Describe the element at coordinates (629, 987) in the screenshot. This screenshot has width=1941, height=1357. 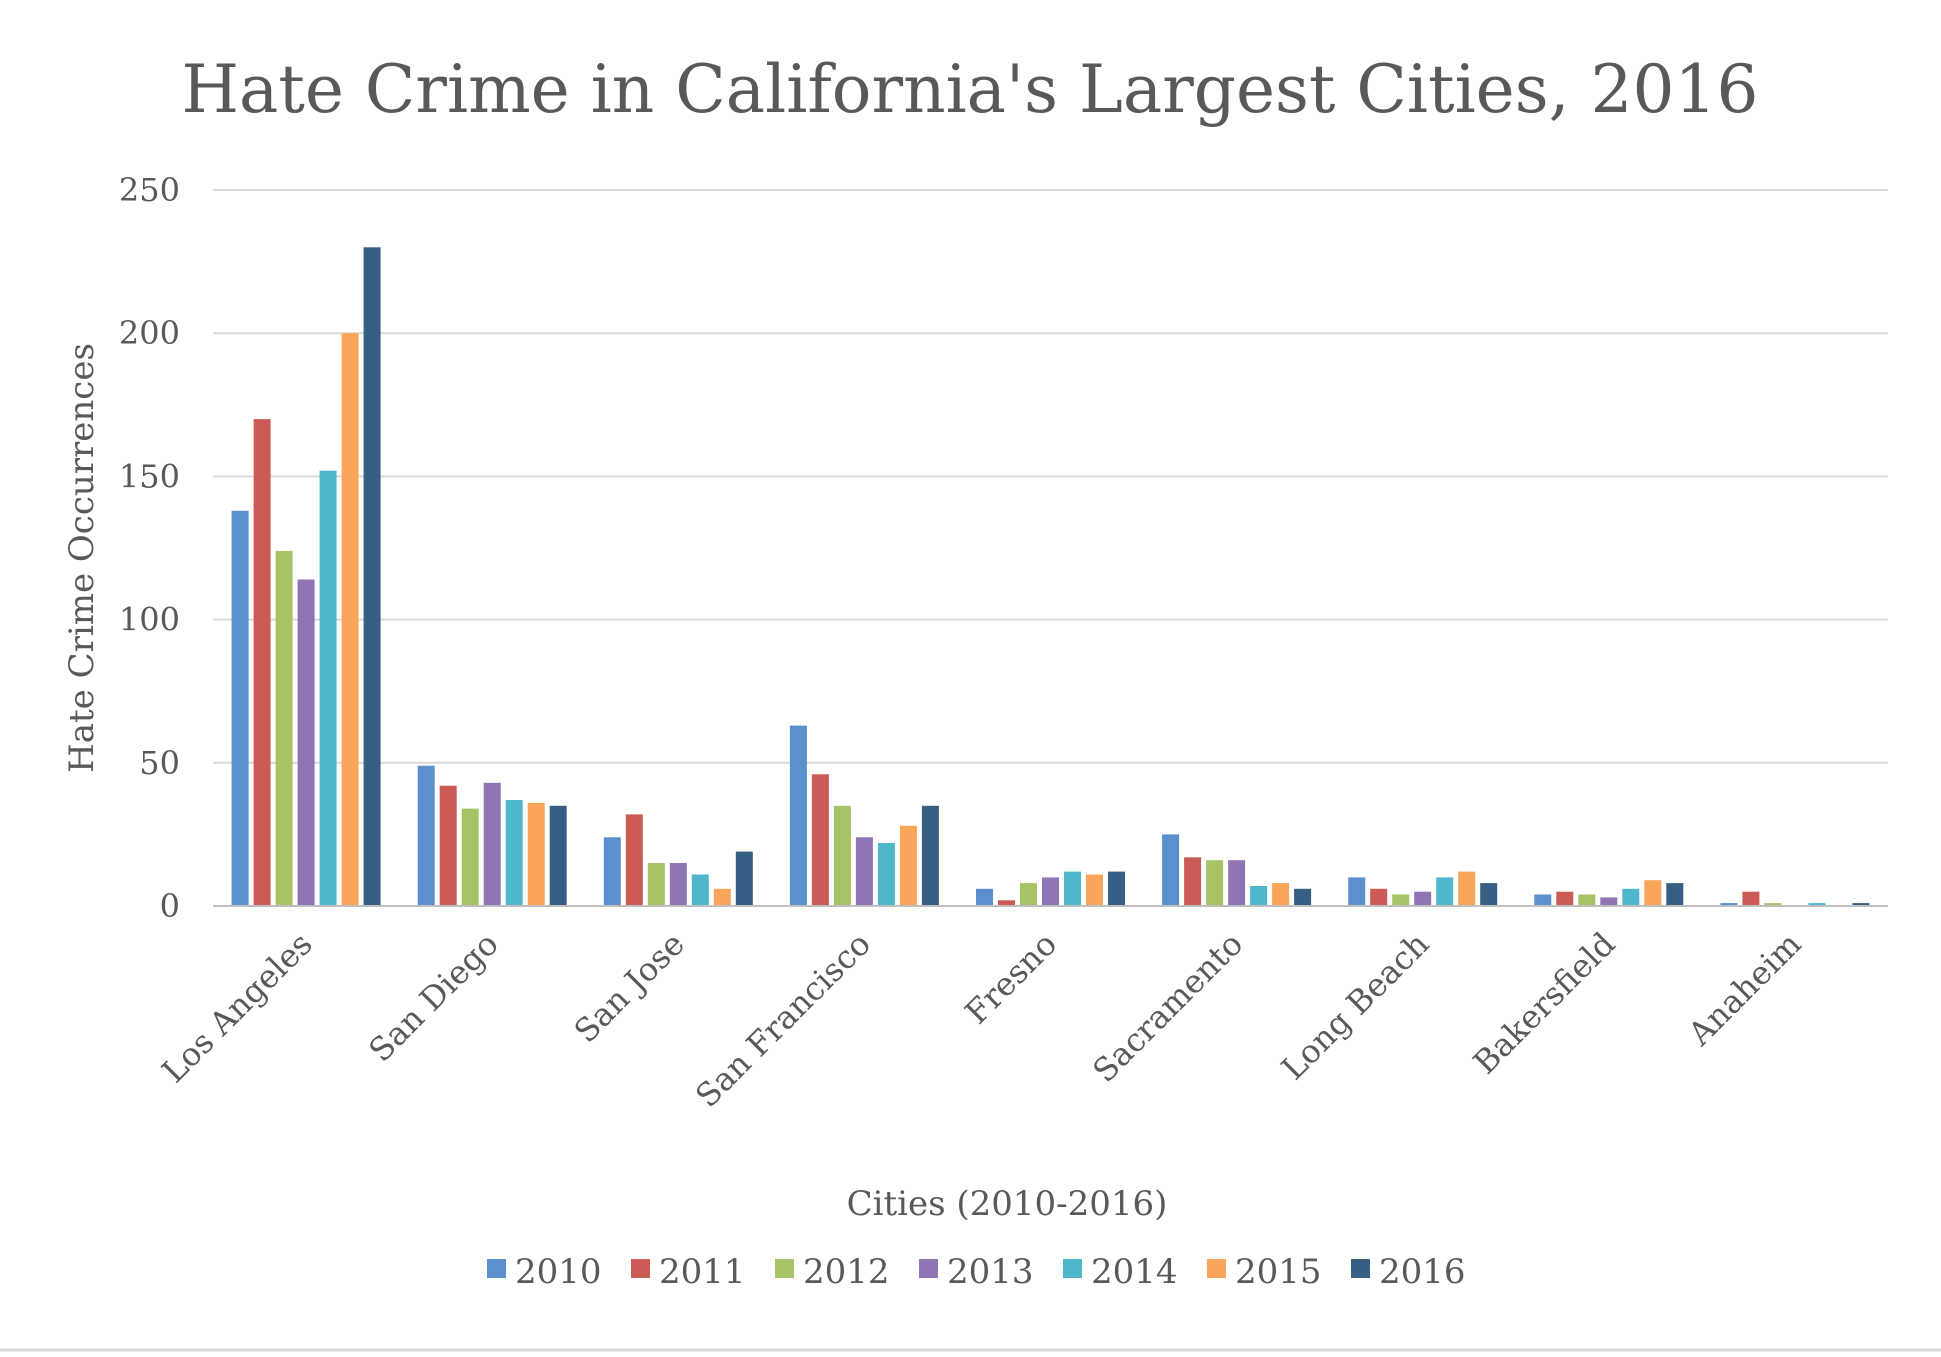
I see `x-tick-label: San Jose` at that location.